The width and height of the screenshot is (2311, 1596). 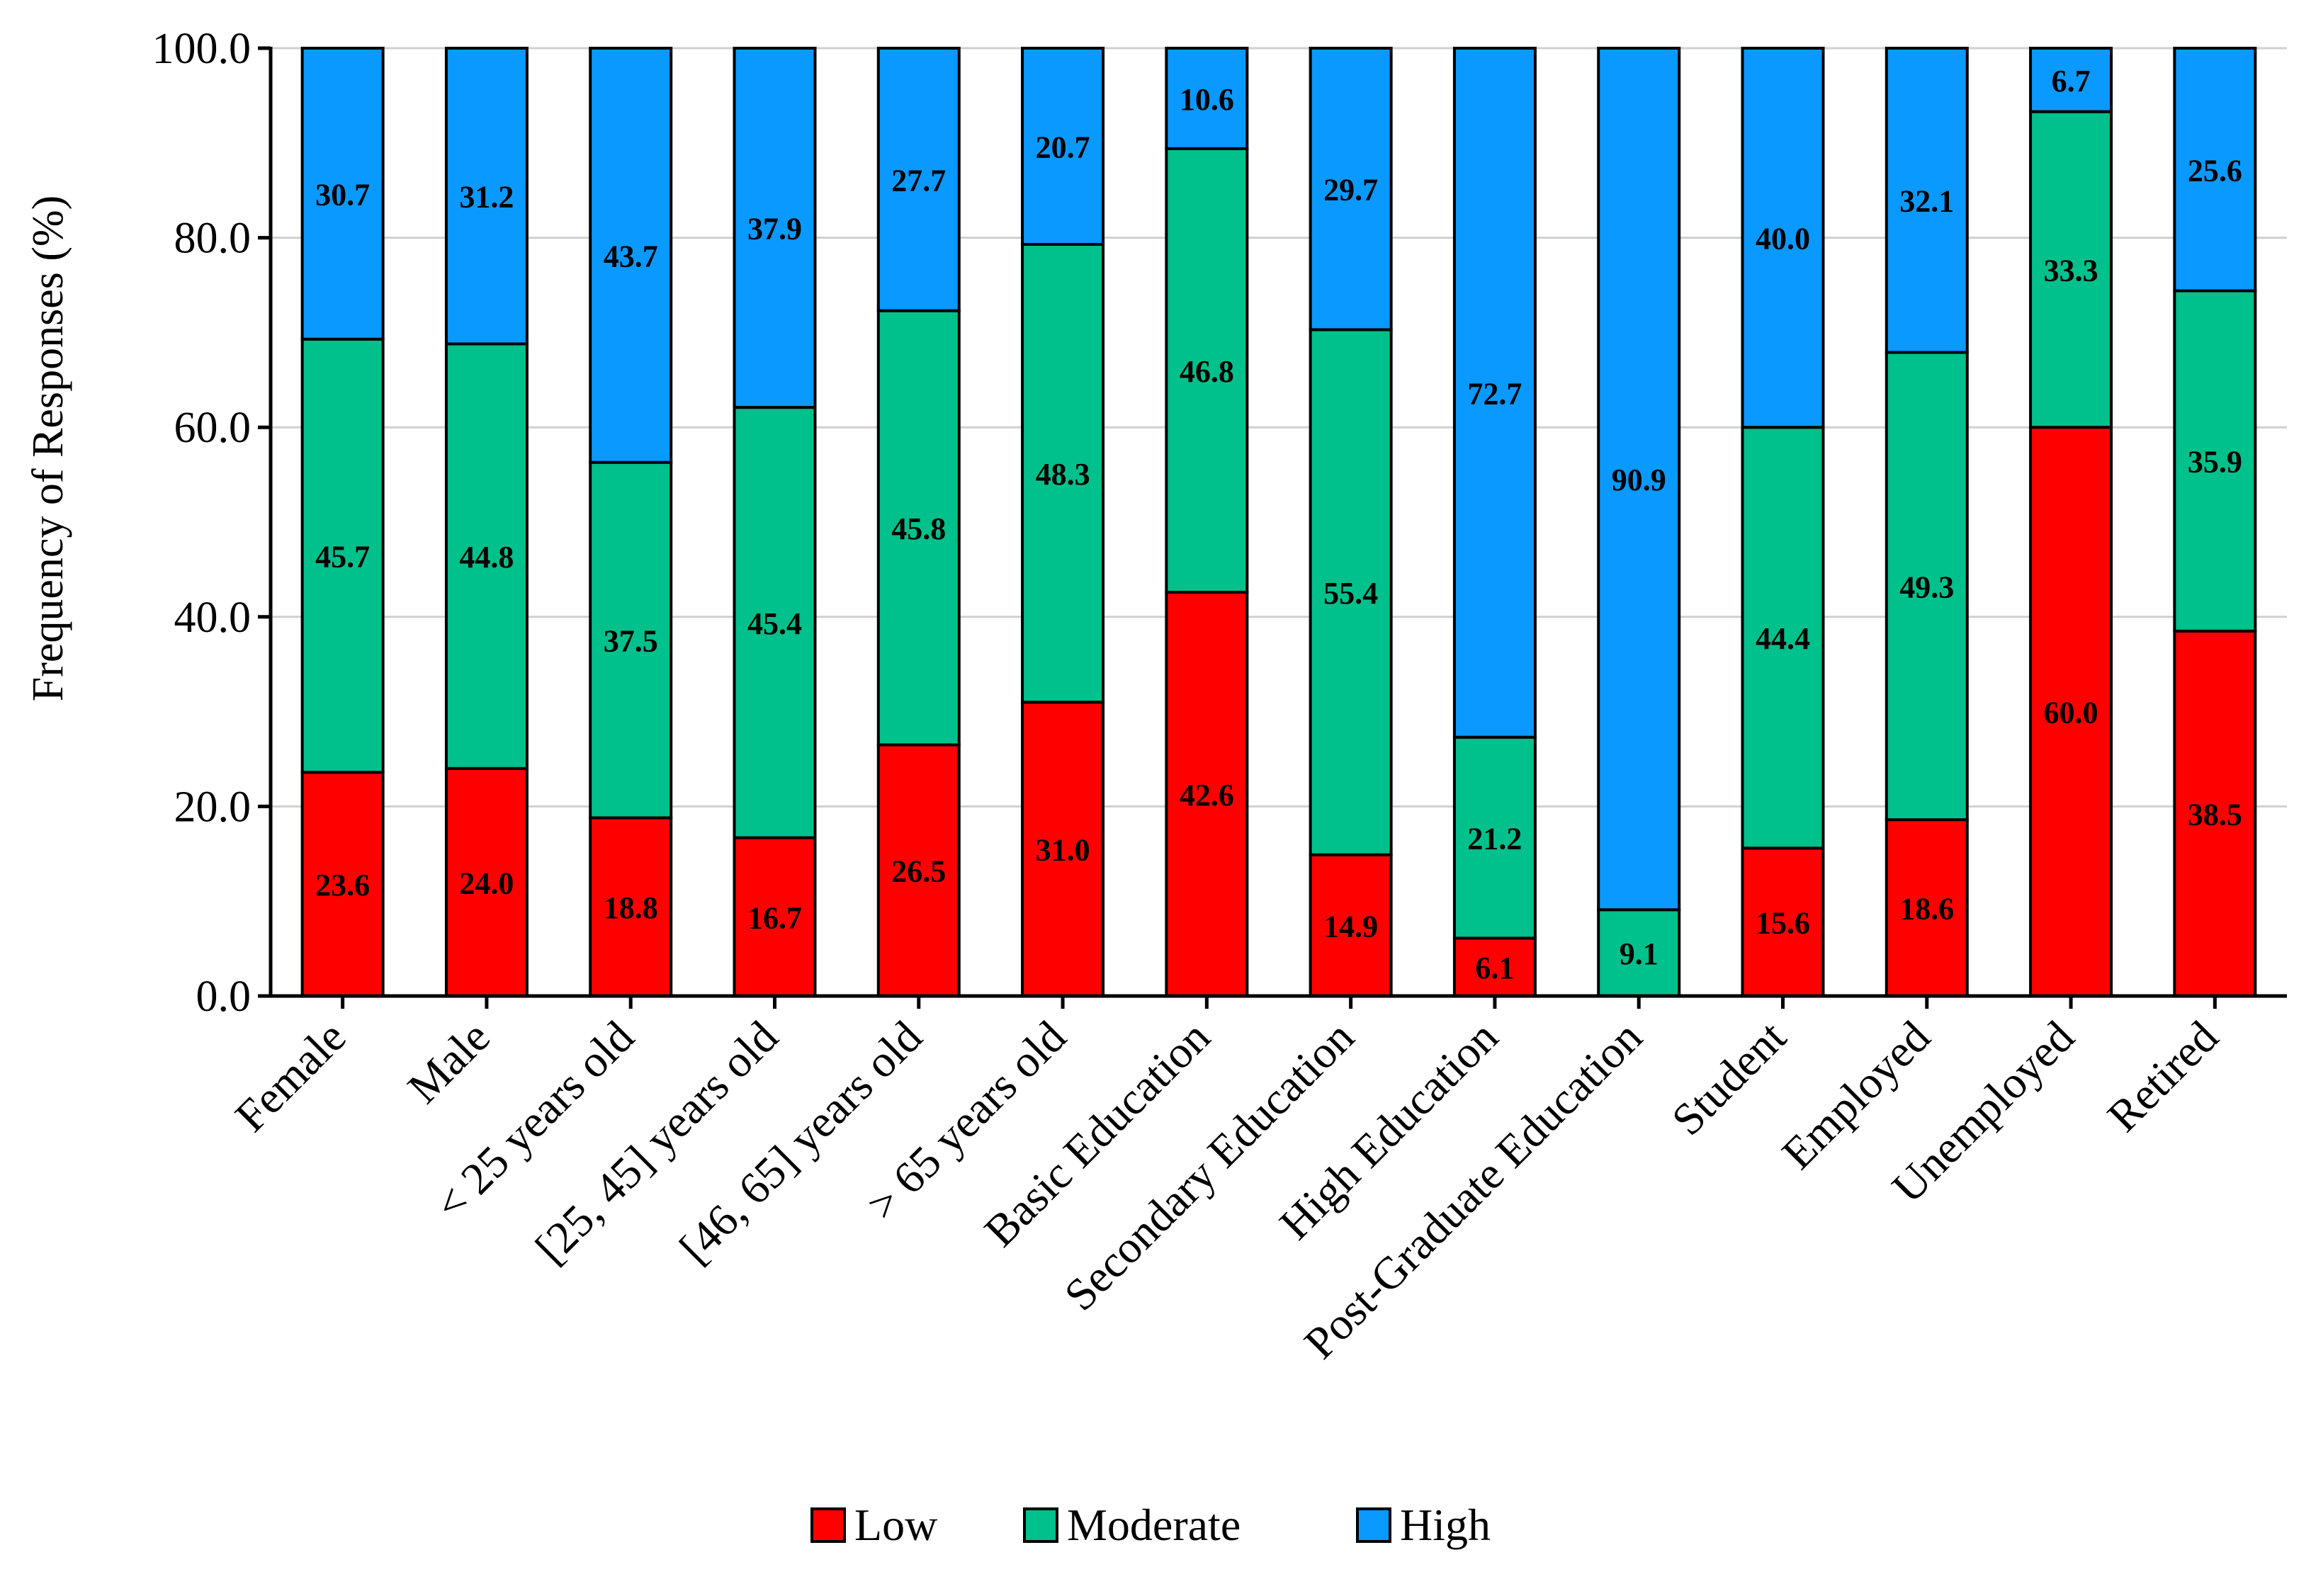 What do you see at coordinates (202, 49) in the screenshot?
I see `y-tick-label: 100.0` at bounding box center [202, 49].